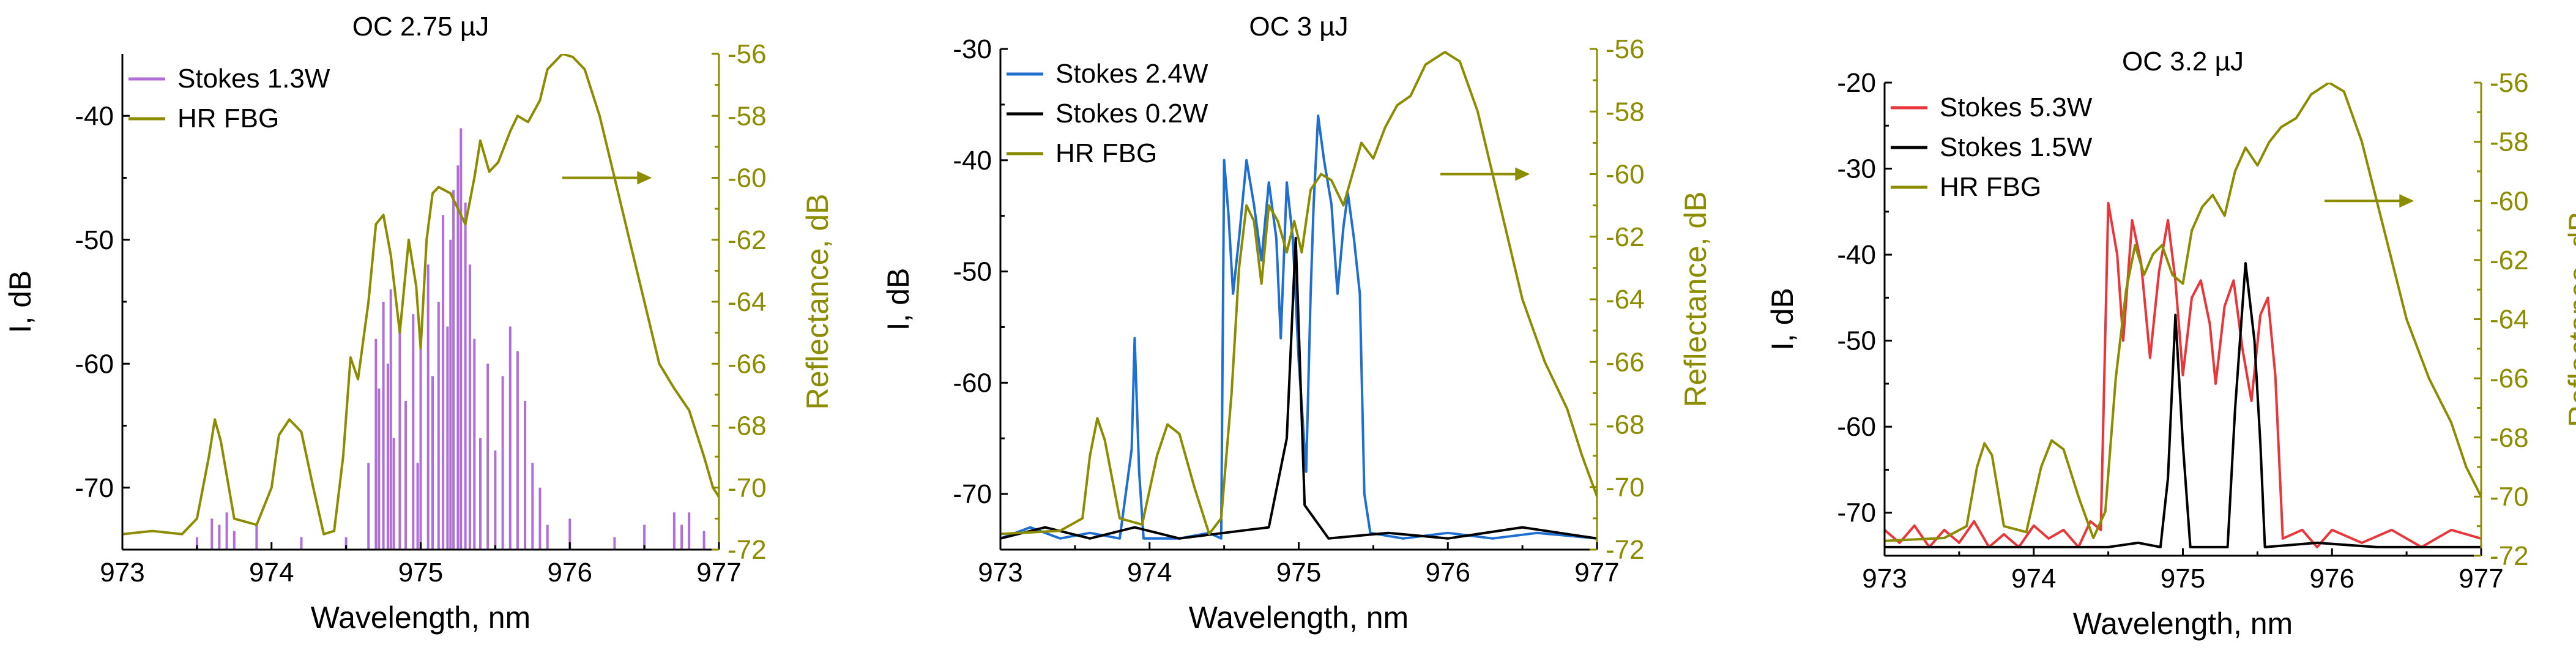  I want to click on chart-title: OC 3.2 µJ, so click(2183, 62).